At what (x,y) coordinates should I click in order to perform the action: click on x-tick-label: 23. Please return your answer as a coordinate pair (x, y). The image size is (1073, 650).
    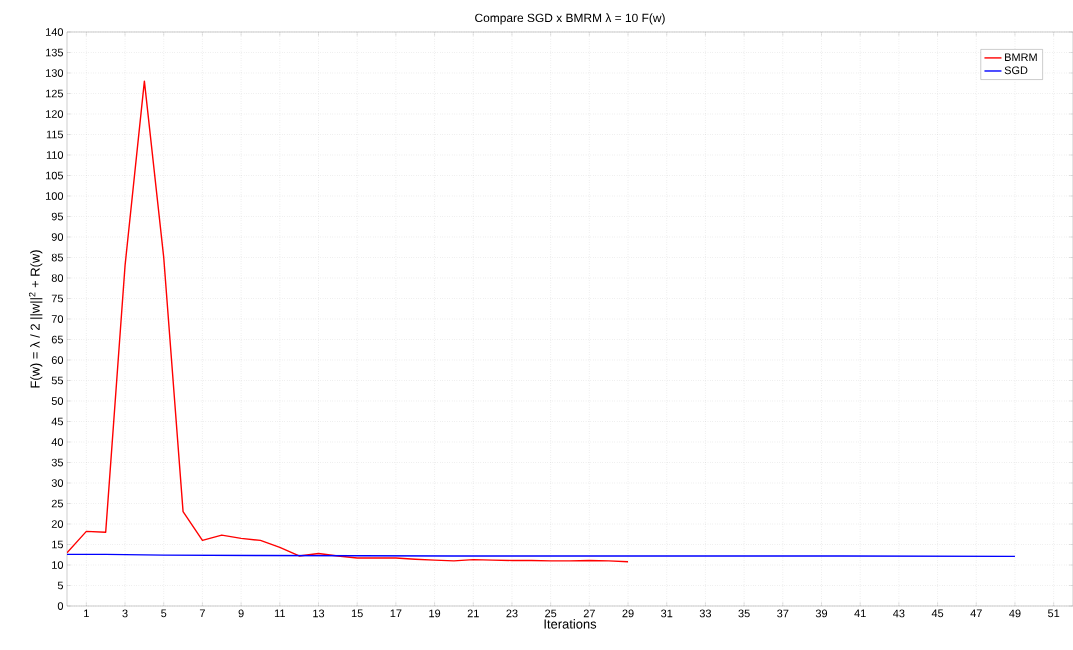
    Looking at the image, I should click on (512, 613).